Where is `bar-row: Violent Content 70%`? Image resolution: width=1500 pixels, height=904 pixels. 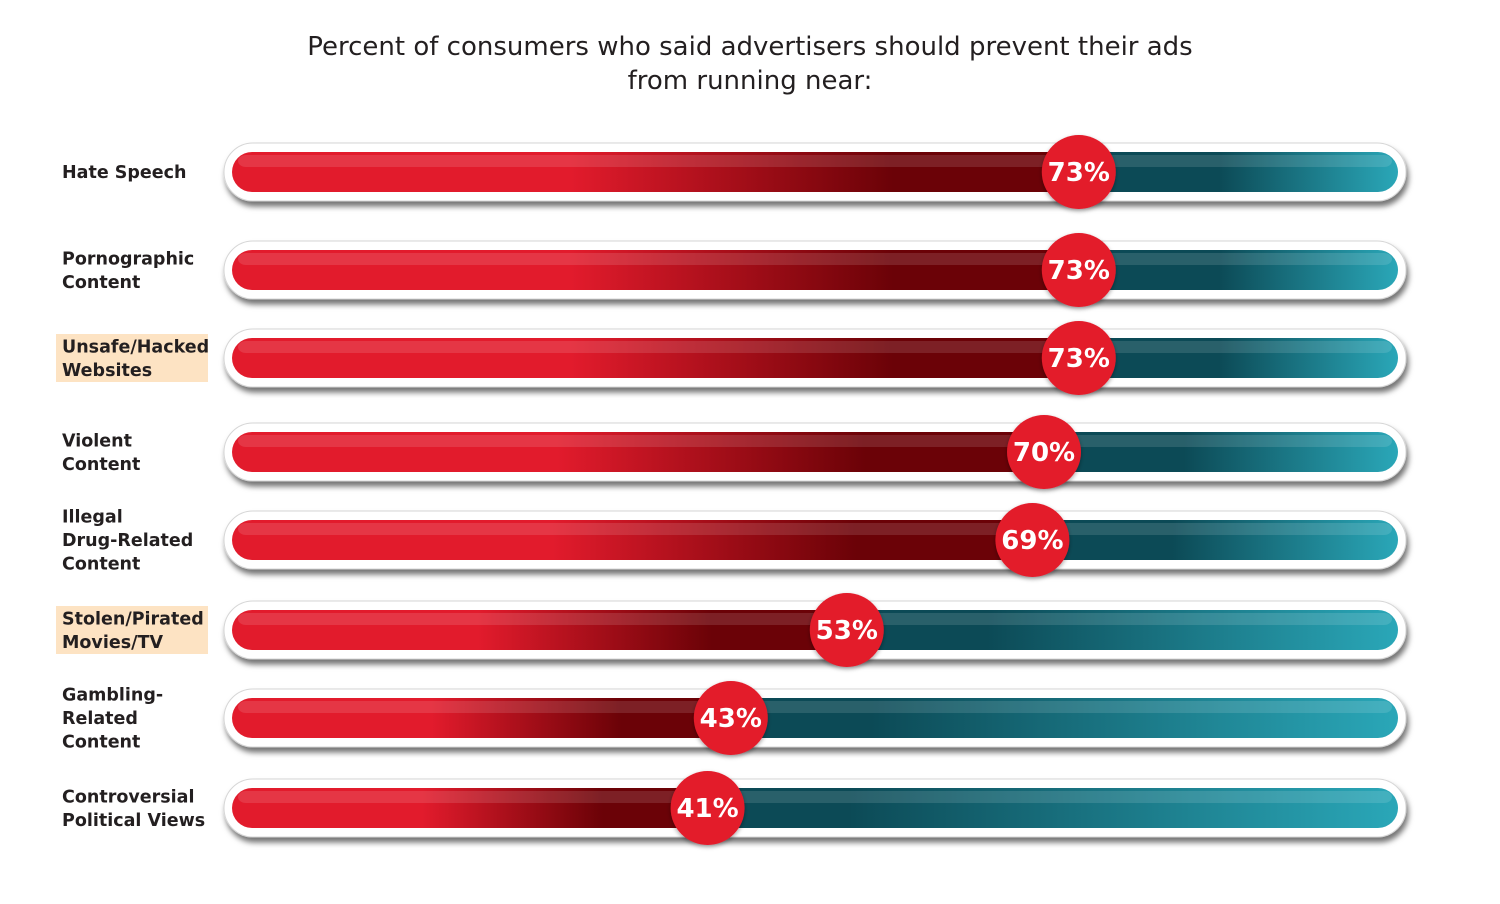
bar-row: Violent Content 70% is located at coordinates (734, 452).